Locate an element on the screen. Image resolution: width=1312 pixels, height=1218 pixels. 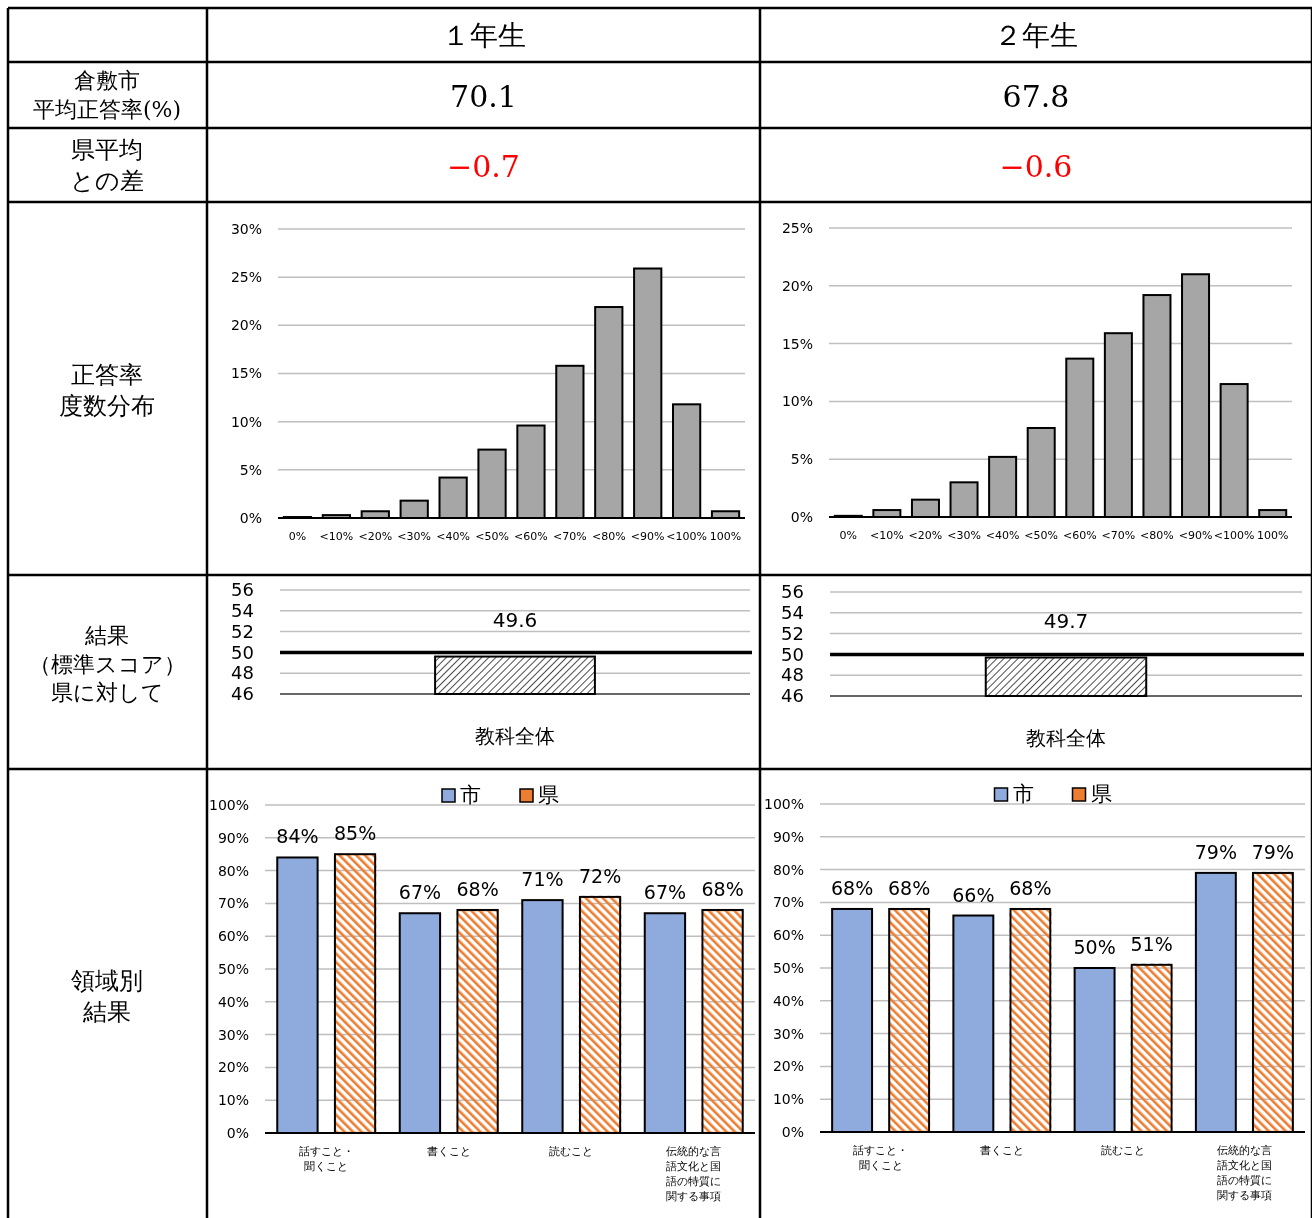
text: 正答率度数分布 is located at coordinates (107, 391).